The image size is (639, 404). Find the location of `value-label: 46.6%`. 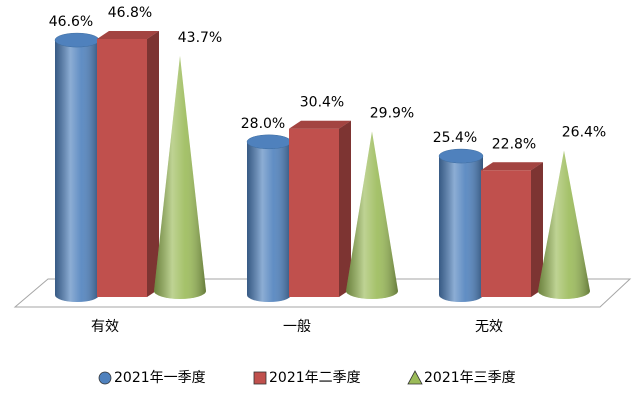

value-label: 46.6% is located at coordinates (71, 22).